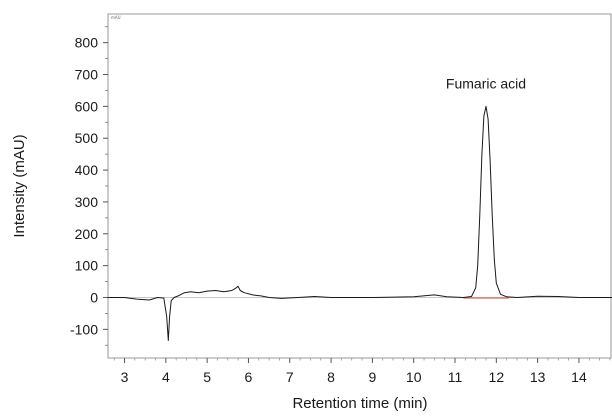 The height and width of the screenshot is (417, 612). Describe the element at coordinates (455, 377) in the screenshot. I see `x-tick-label: 11` at that location.